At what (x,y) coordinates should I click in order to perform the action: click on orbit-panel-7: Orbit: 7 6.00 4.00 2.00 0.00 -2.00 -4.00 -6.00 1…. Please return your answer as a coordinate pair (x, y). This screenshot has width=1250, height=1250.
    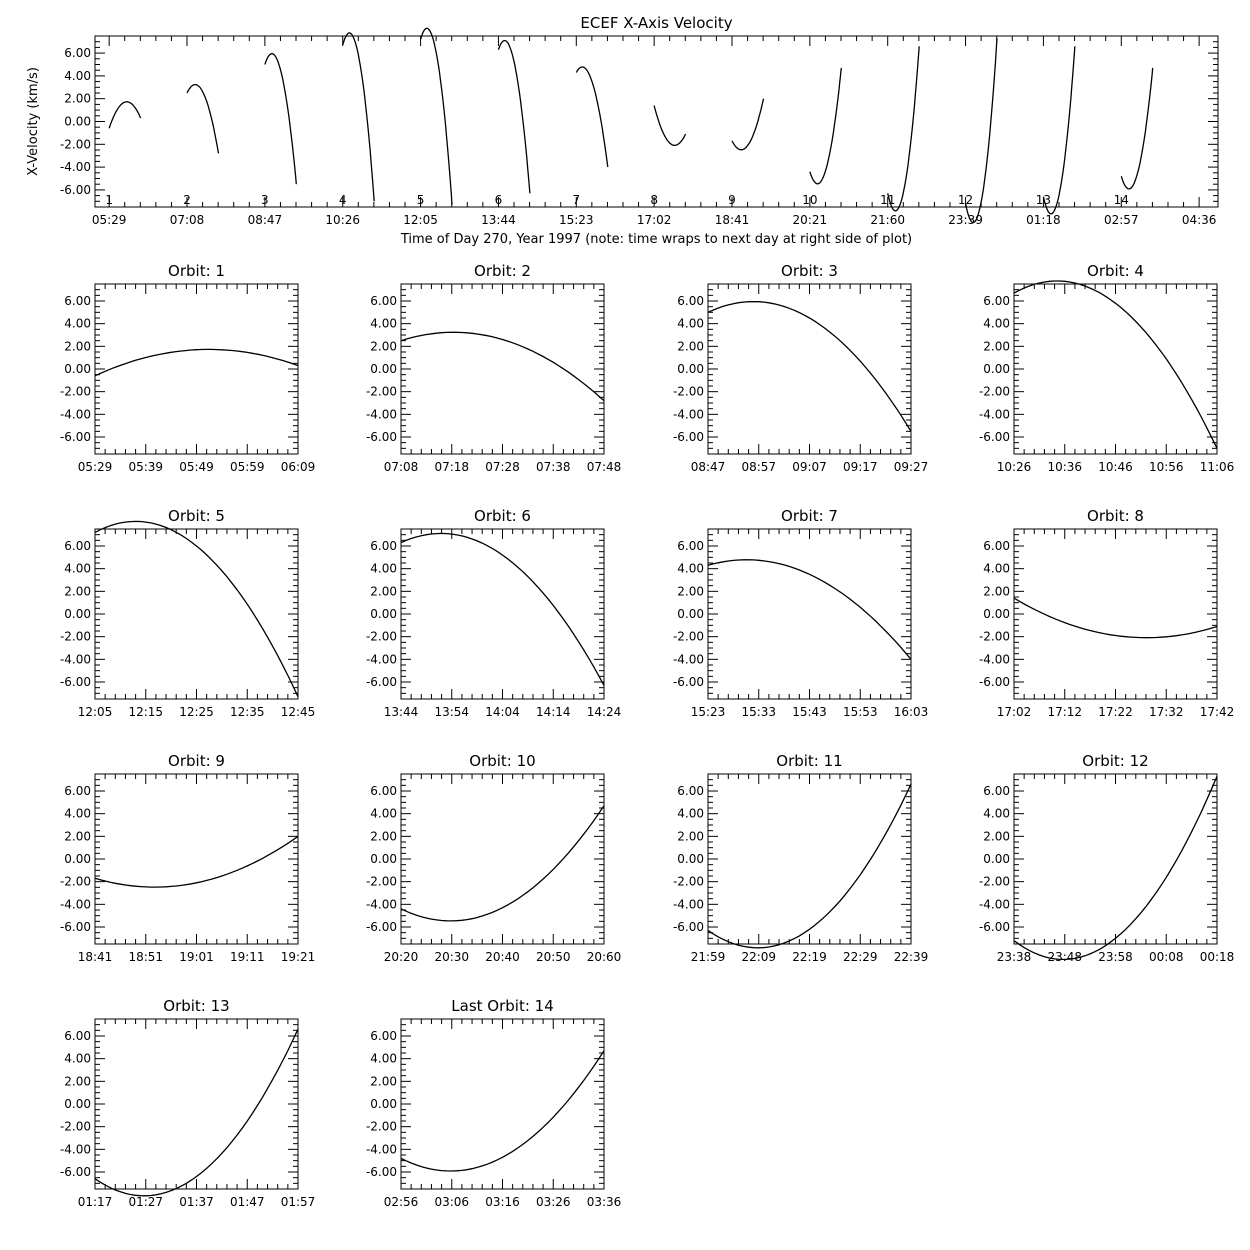
    Looking at the image, I should click on (800, 613).